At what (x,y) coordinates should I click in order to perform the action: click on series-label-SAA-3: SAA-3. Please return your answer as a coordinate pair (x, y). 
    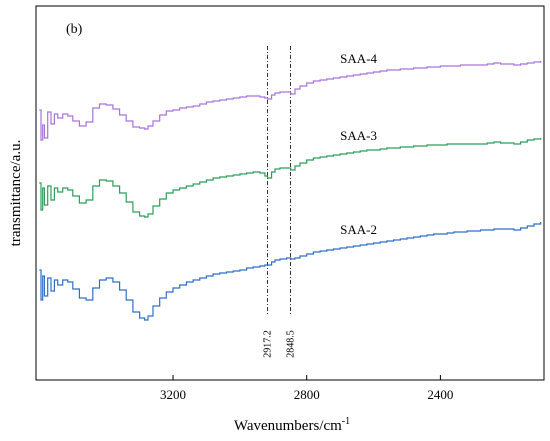
    Looking at the image, I should click on (358, 135).